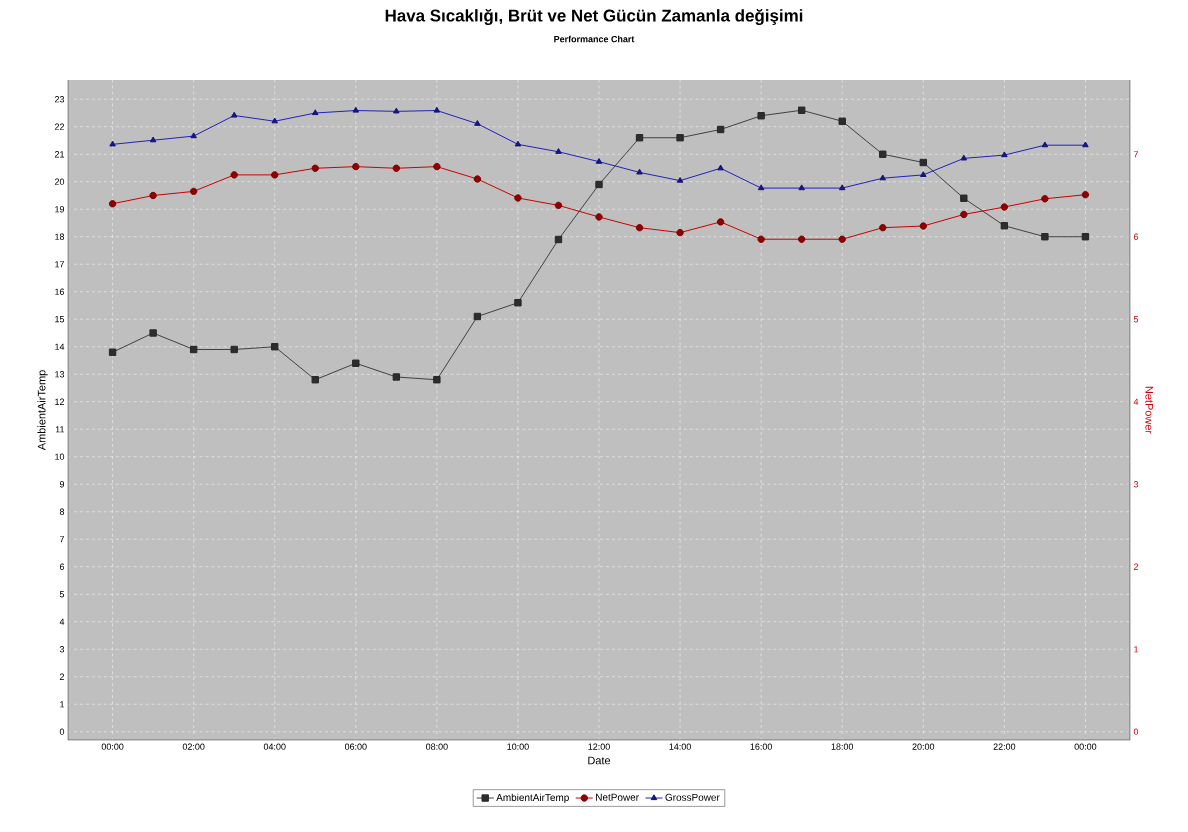 The height and width of the screenshot is (832, 1188). What do you see at coordinates (62, 594) in the screenshot?
I see `y-tick-label: 5` at bounding box center [62, 594].